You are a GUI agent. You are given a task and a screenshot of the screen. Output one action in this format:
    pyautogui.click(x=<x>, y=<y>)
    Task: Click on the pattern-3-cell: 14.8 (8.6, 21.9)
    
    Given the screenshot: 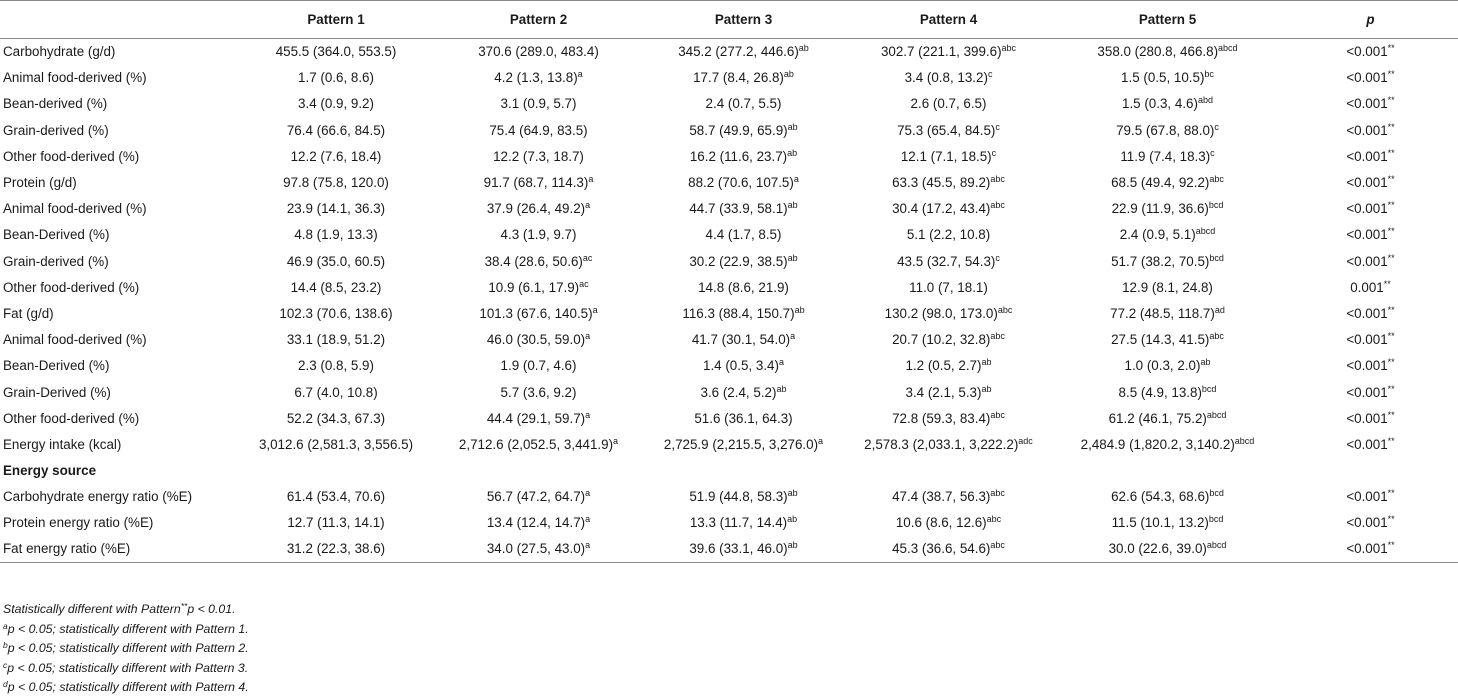 What is the action you would take?
    pyautogui.click(x=743, y=287)
    